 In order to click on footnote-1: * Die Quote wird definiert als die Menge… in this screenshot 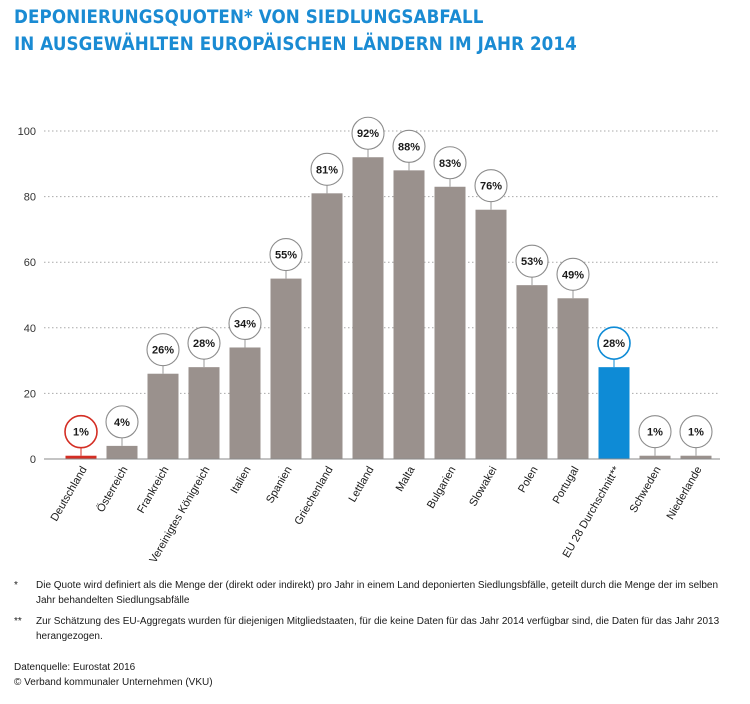, I will do `click(374, 593)`.